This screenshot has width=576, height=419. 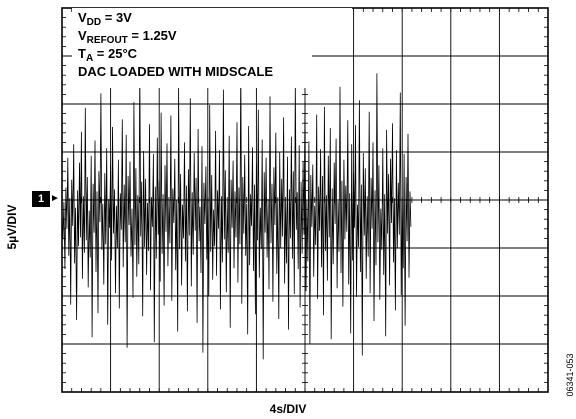 I want to click on condition-main: DAC LOADED WITH MIDSCALE, so click(x=175, y=71).